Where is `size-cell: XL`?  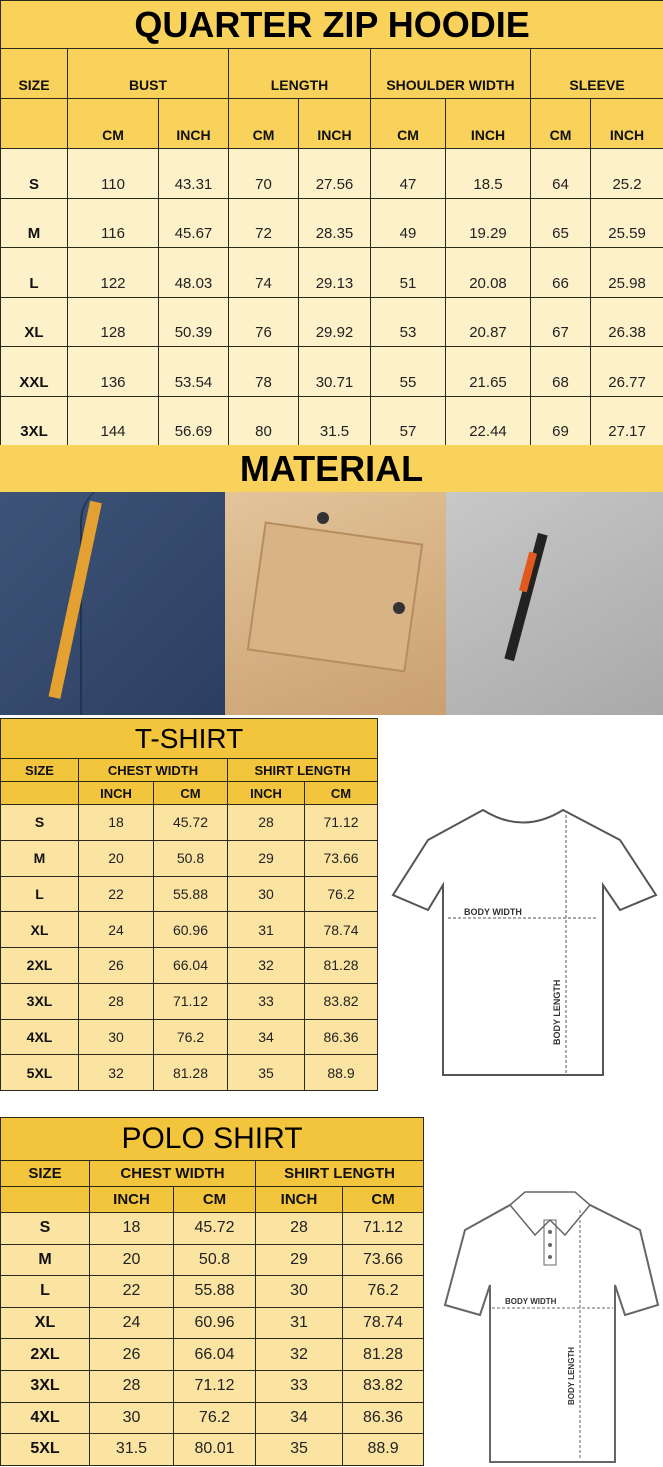 size-cell: XL is located at coordinates (34, 321).